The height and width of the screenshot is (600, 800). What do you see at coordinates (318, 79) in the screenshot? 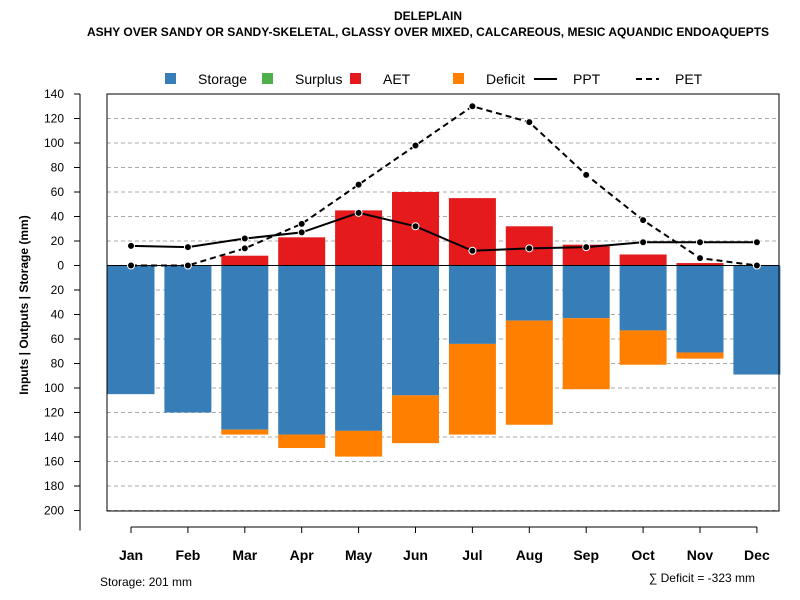
I see `legend-label: Surplus` at bounding box center [318, 79].